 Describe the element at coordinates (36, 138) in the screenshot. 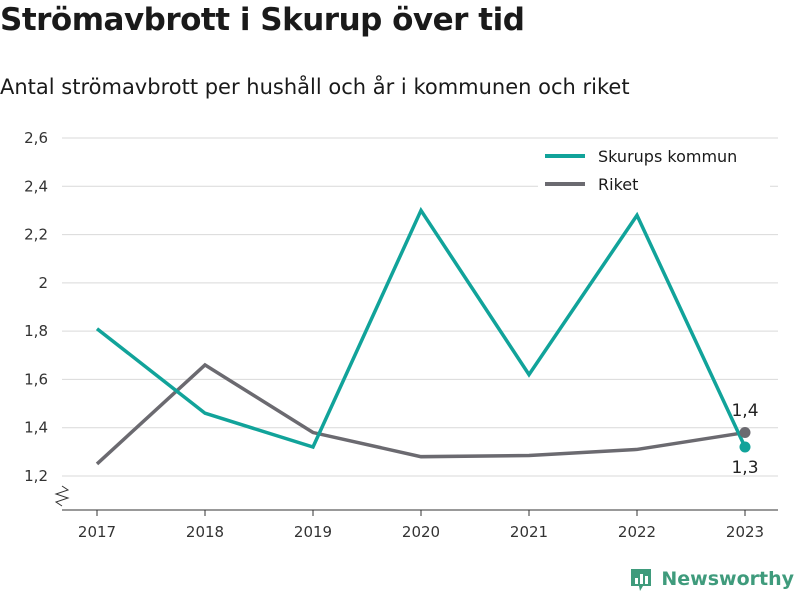

I see `y-tick-label: 2,6` at that location.